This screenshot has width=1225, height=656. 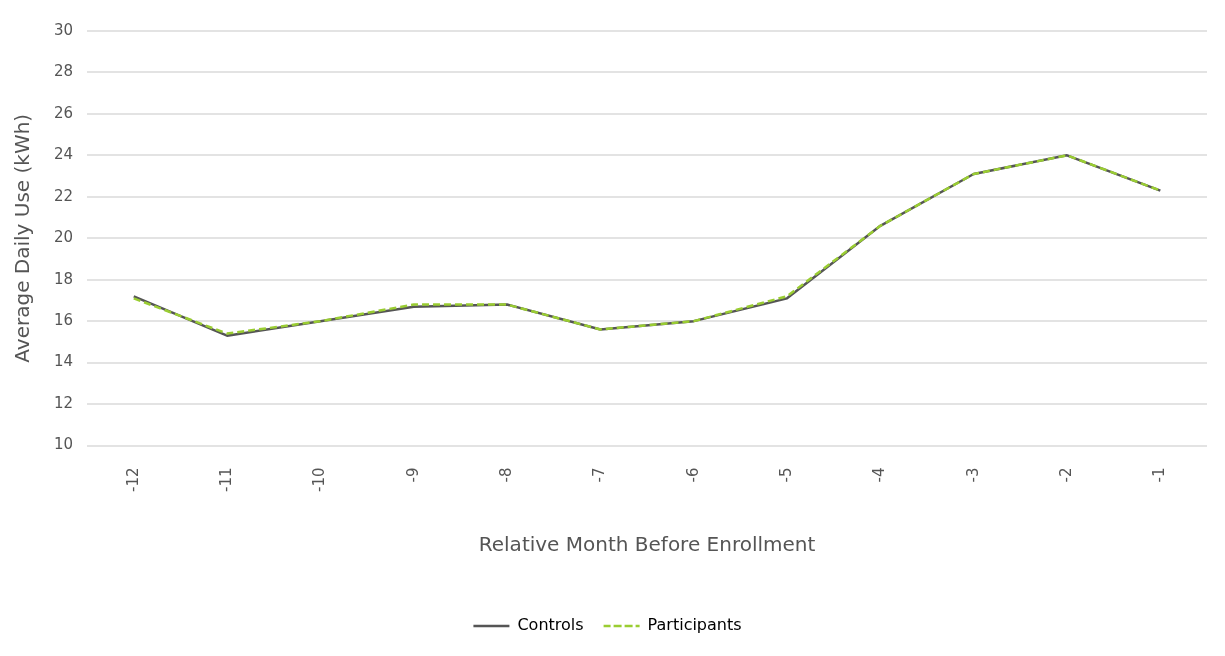 What do you see at coordinates (22, 238) in the screenshot?
I see `y-axis-title: Average Daily Use (kWh)` at bounding box center [22, 238].